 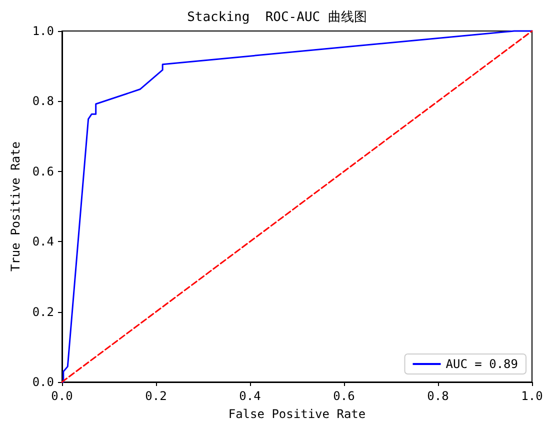 What do you see at coordinates (43, 241) in the screenshot?
I see `y-tick-label: 0.4` at bounding box center [43, 241].